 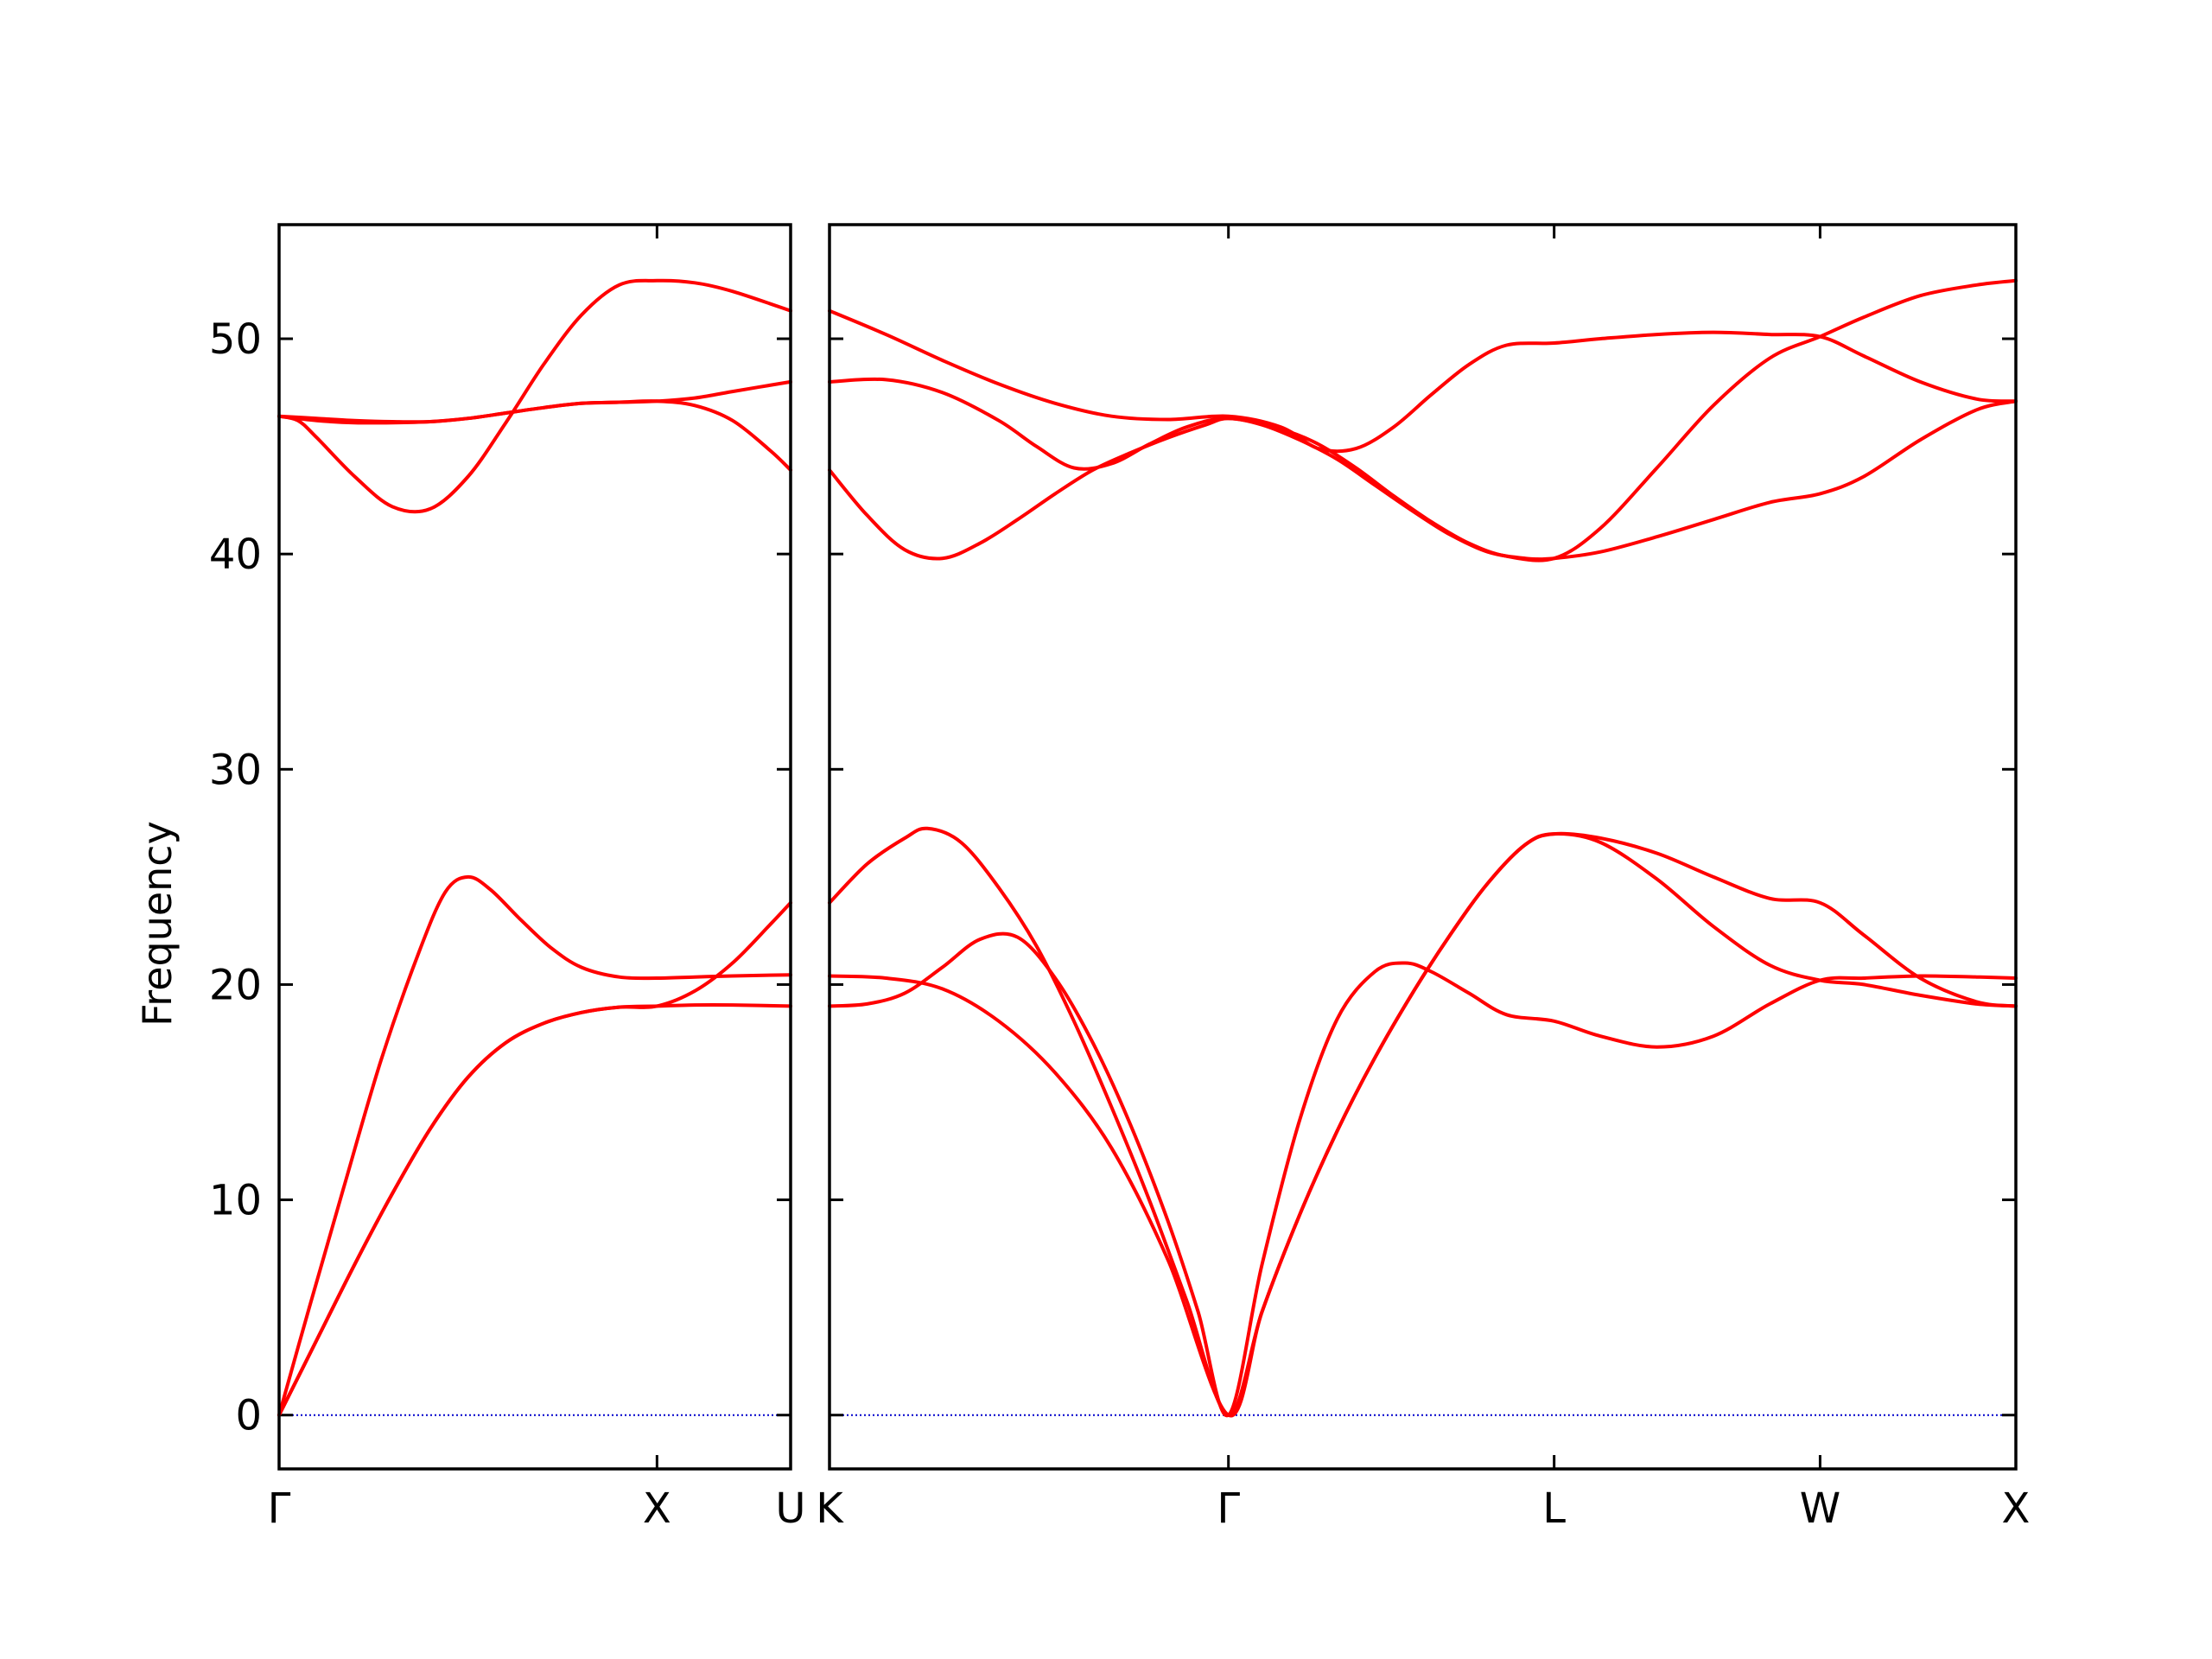 I want to click on y-tick-label: 50, so click(x=235, y=339).